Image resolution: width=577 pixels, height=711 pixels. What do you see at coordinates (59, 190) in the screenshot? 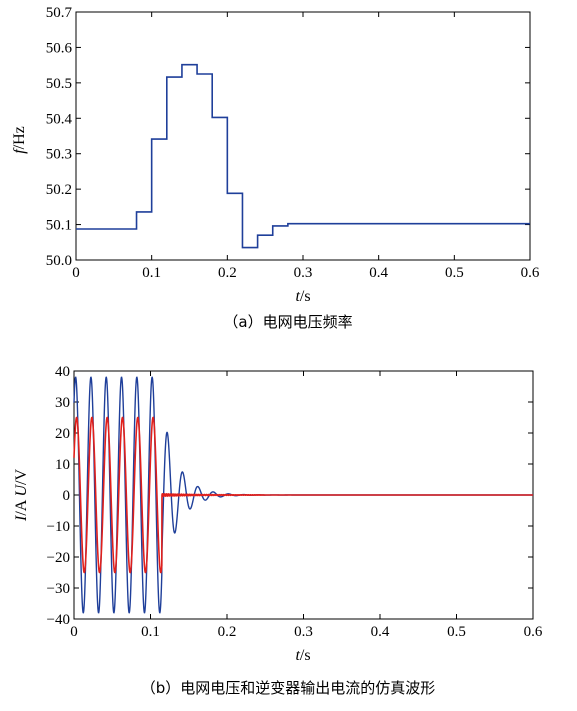
I see `y-tick-label: 50.2` at bounding box center [59, 190].